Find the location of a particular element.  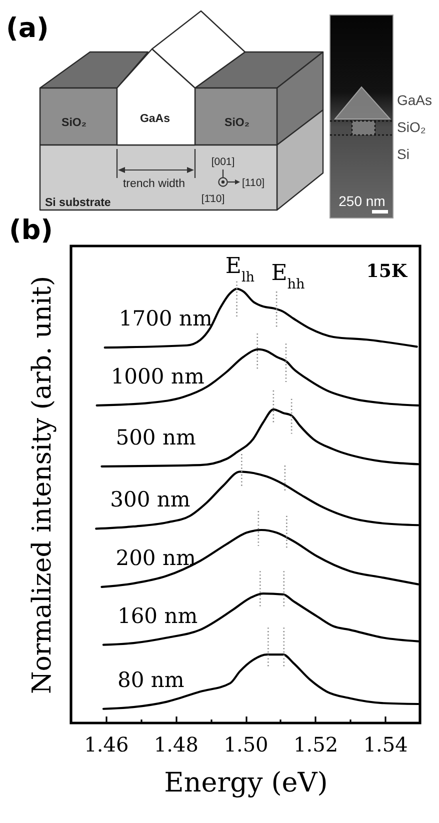

x-tick-label: 1.54 is located at coordinates (385, 744).